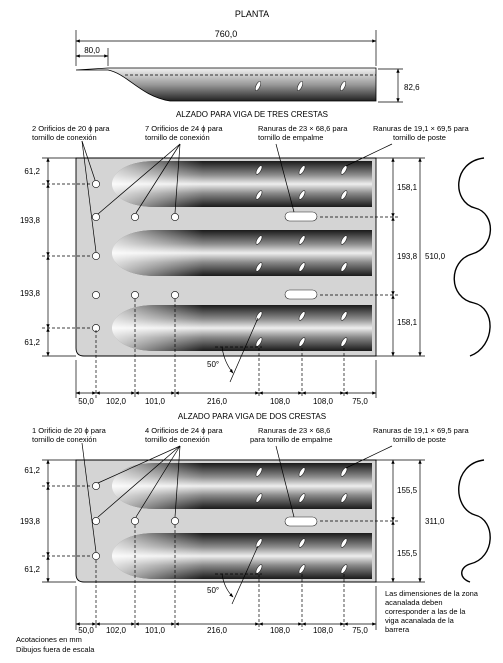  Describe the element at coordinates (217, 401) in the screenshot. I see `elev3-bottom-dim: 216,0` at that location.